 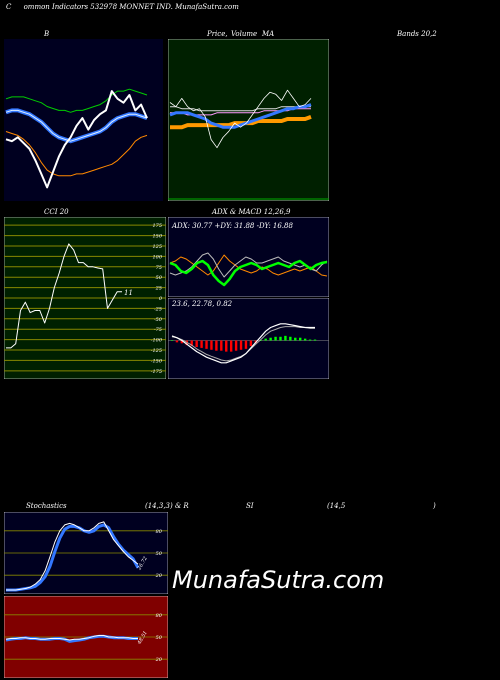 I want to click on macd-readout: 23.6, 22.78, 0.82, so click(x=202, y=304).